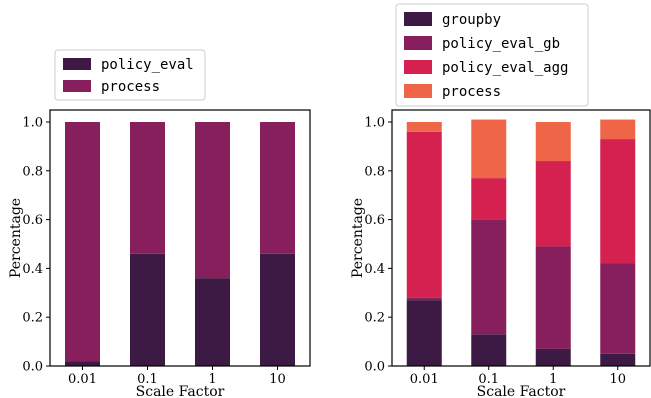 This screenshot has width=651, height=398. What do you see at coordinates (424, 299) in the screenshot?
I see `bar-policy-eval-gb-0.01` at bounding box center [424, 299].